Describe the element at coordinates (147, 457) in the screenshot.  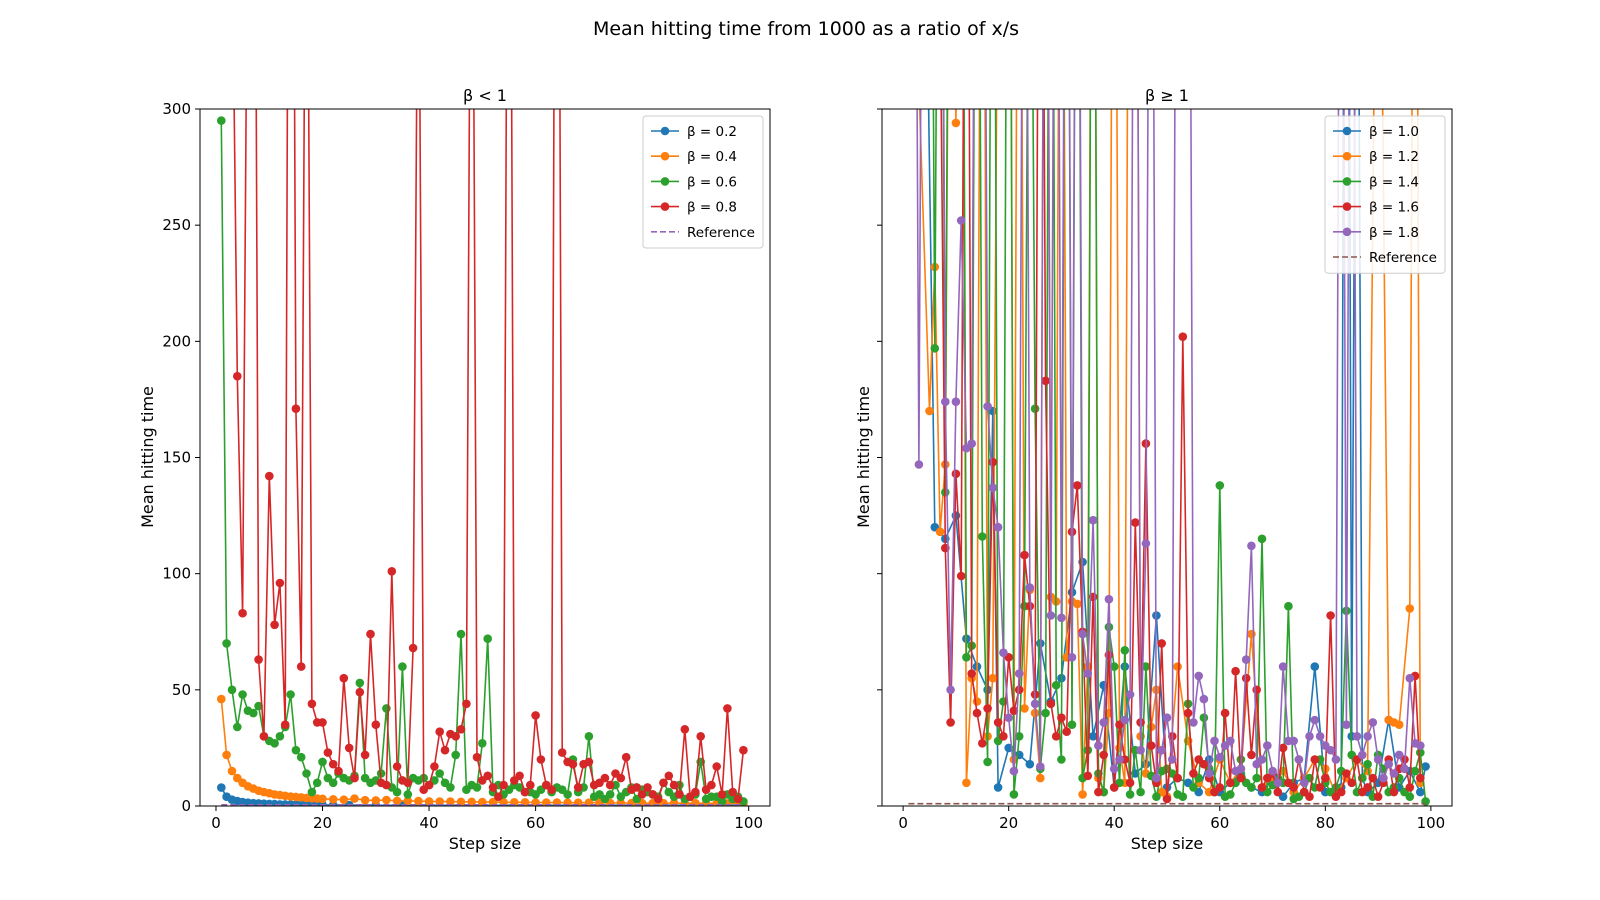
I see `y-axis-label: Mean hitting time` at that location.